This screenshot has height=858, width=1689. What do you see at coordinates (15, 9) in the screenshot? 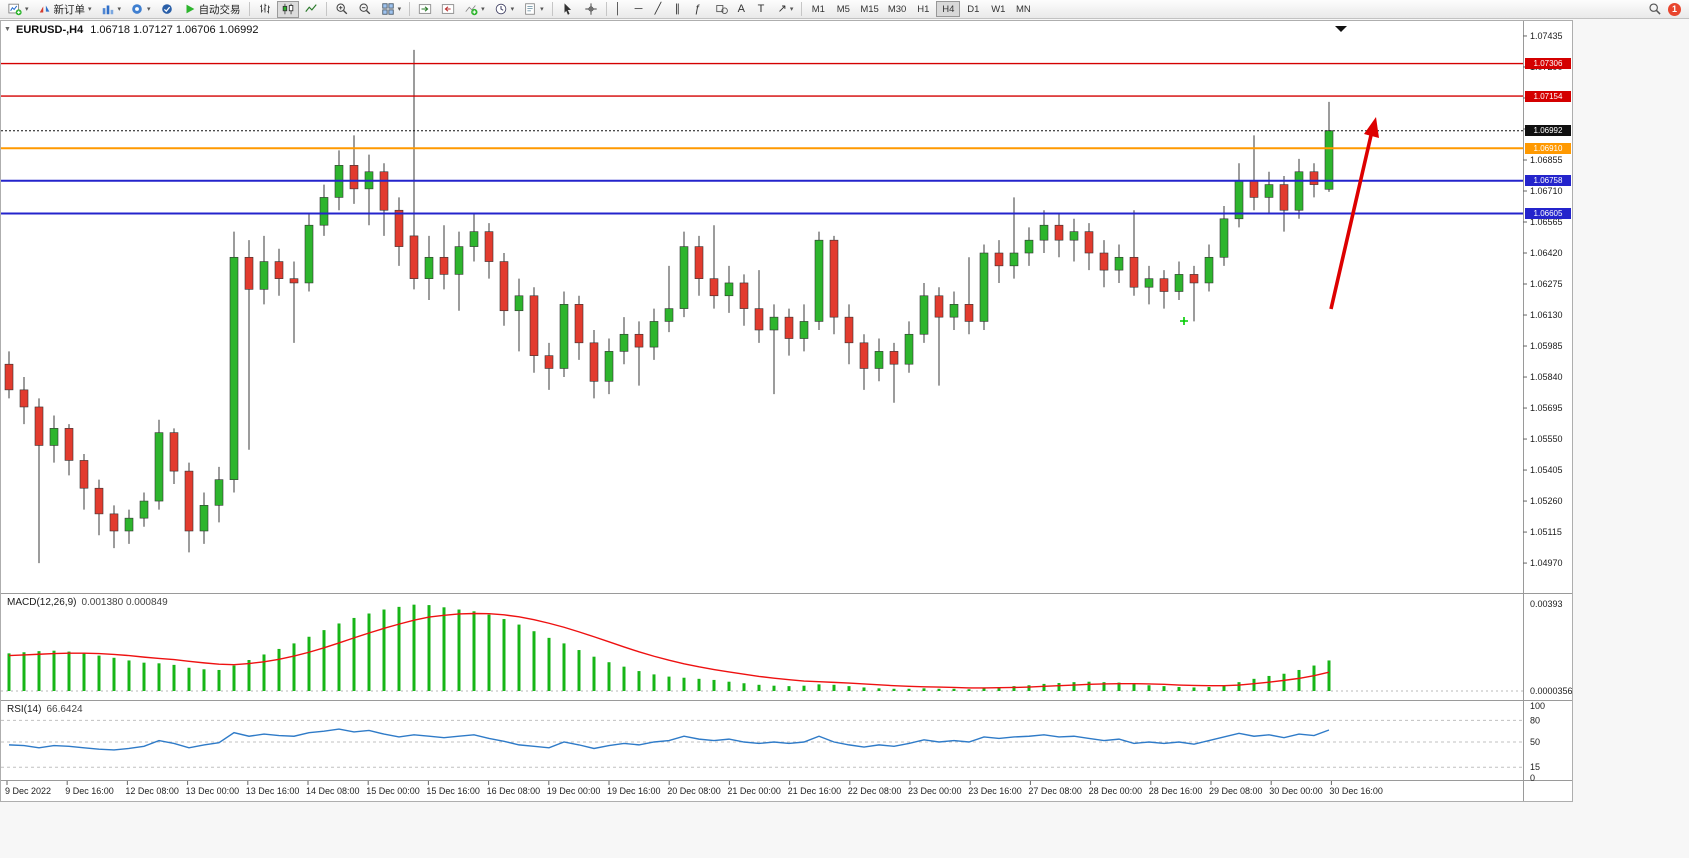
I see `new-chart-icon` at bounding box center [15, 9].